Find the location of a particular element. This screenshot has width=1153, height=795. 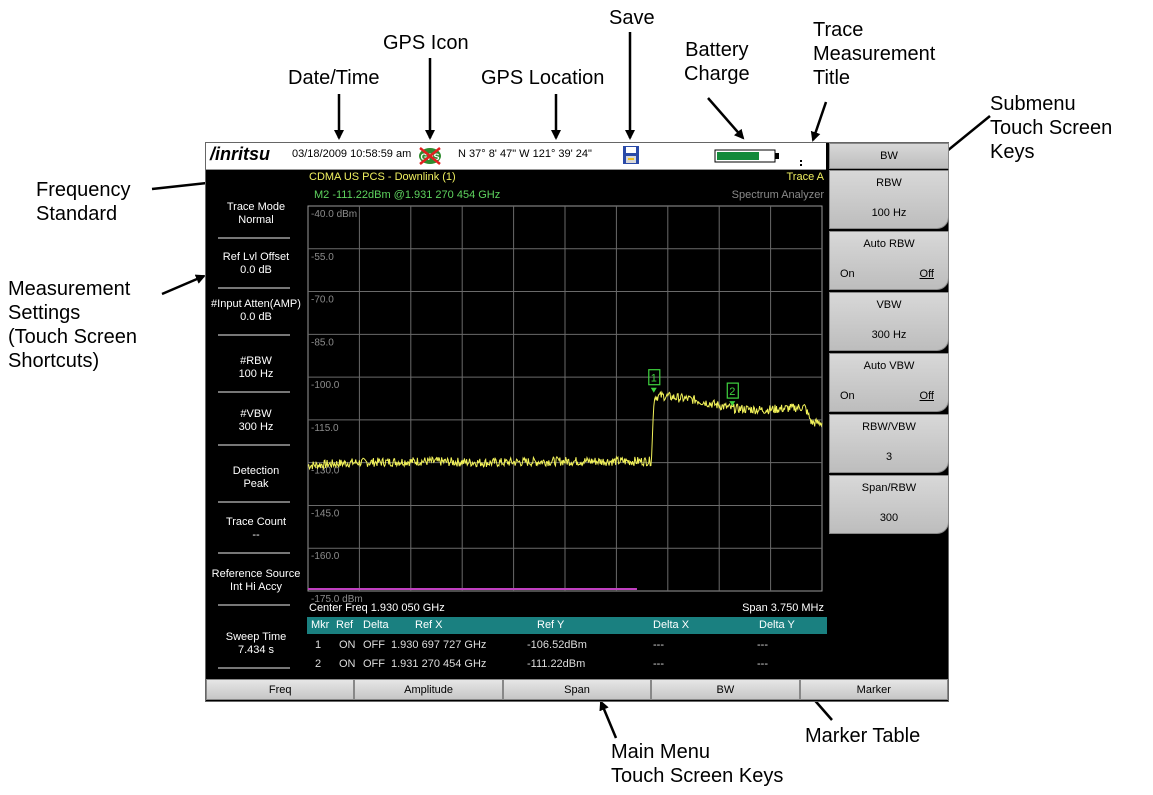

marker-label: 1 is located at coordinates (654, 379).